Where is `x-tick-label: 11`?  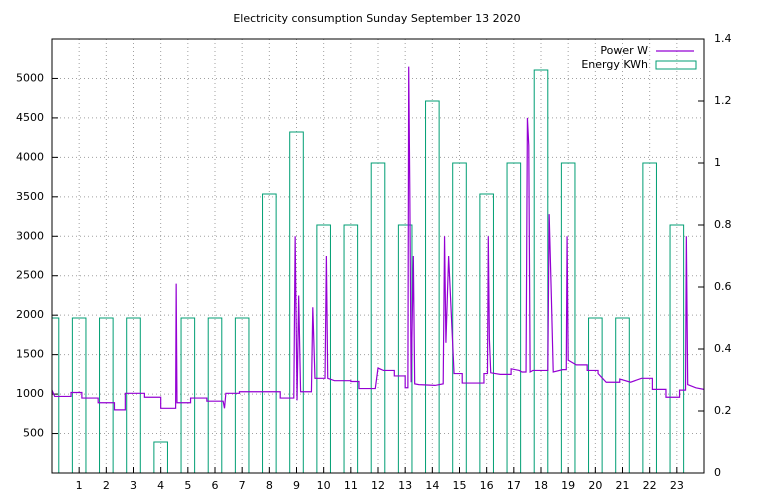
x-tick-label: 11 is located at coordinates (351, 485).